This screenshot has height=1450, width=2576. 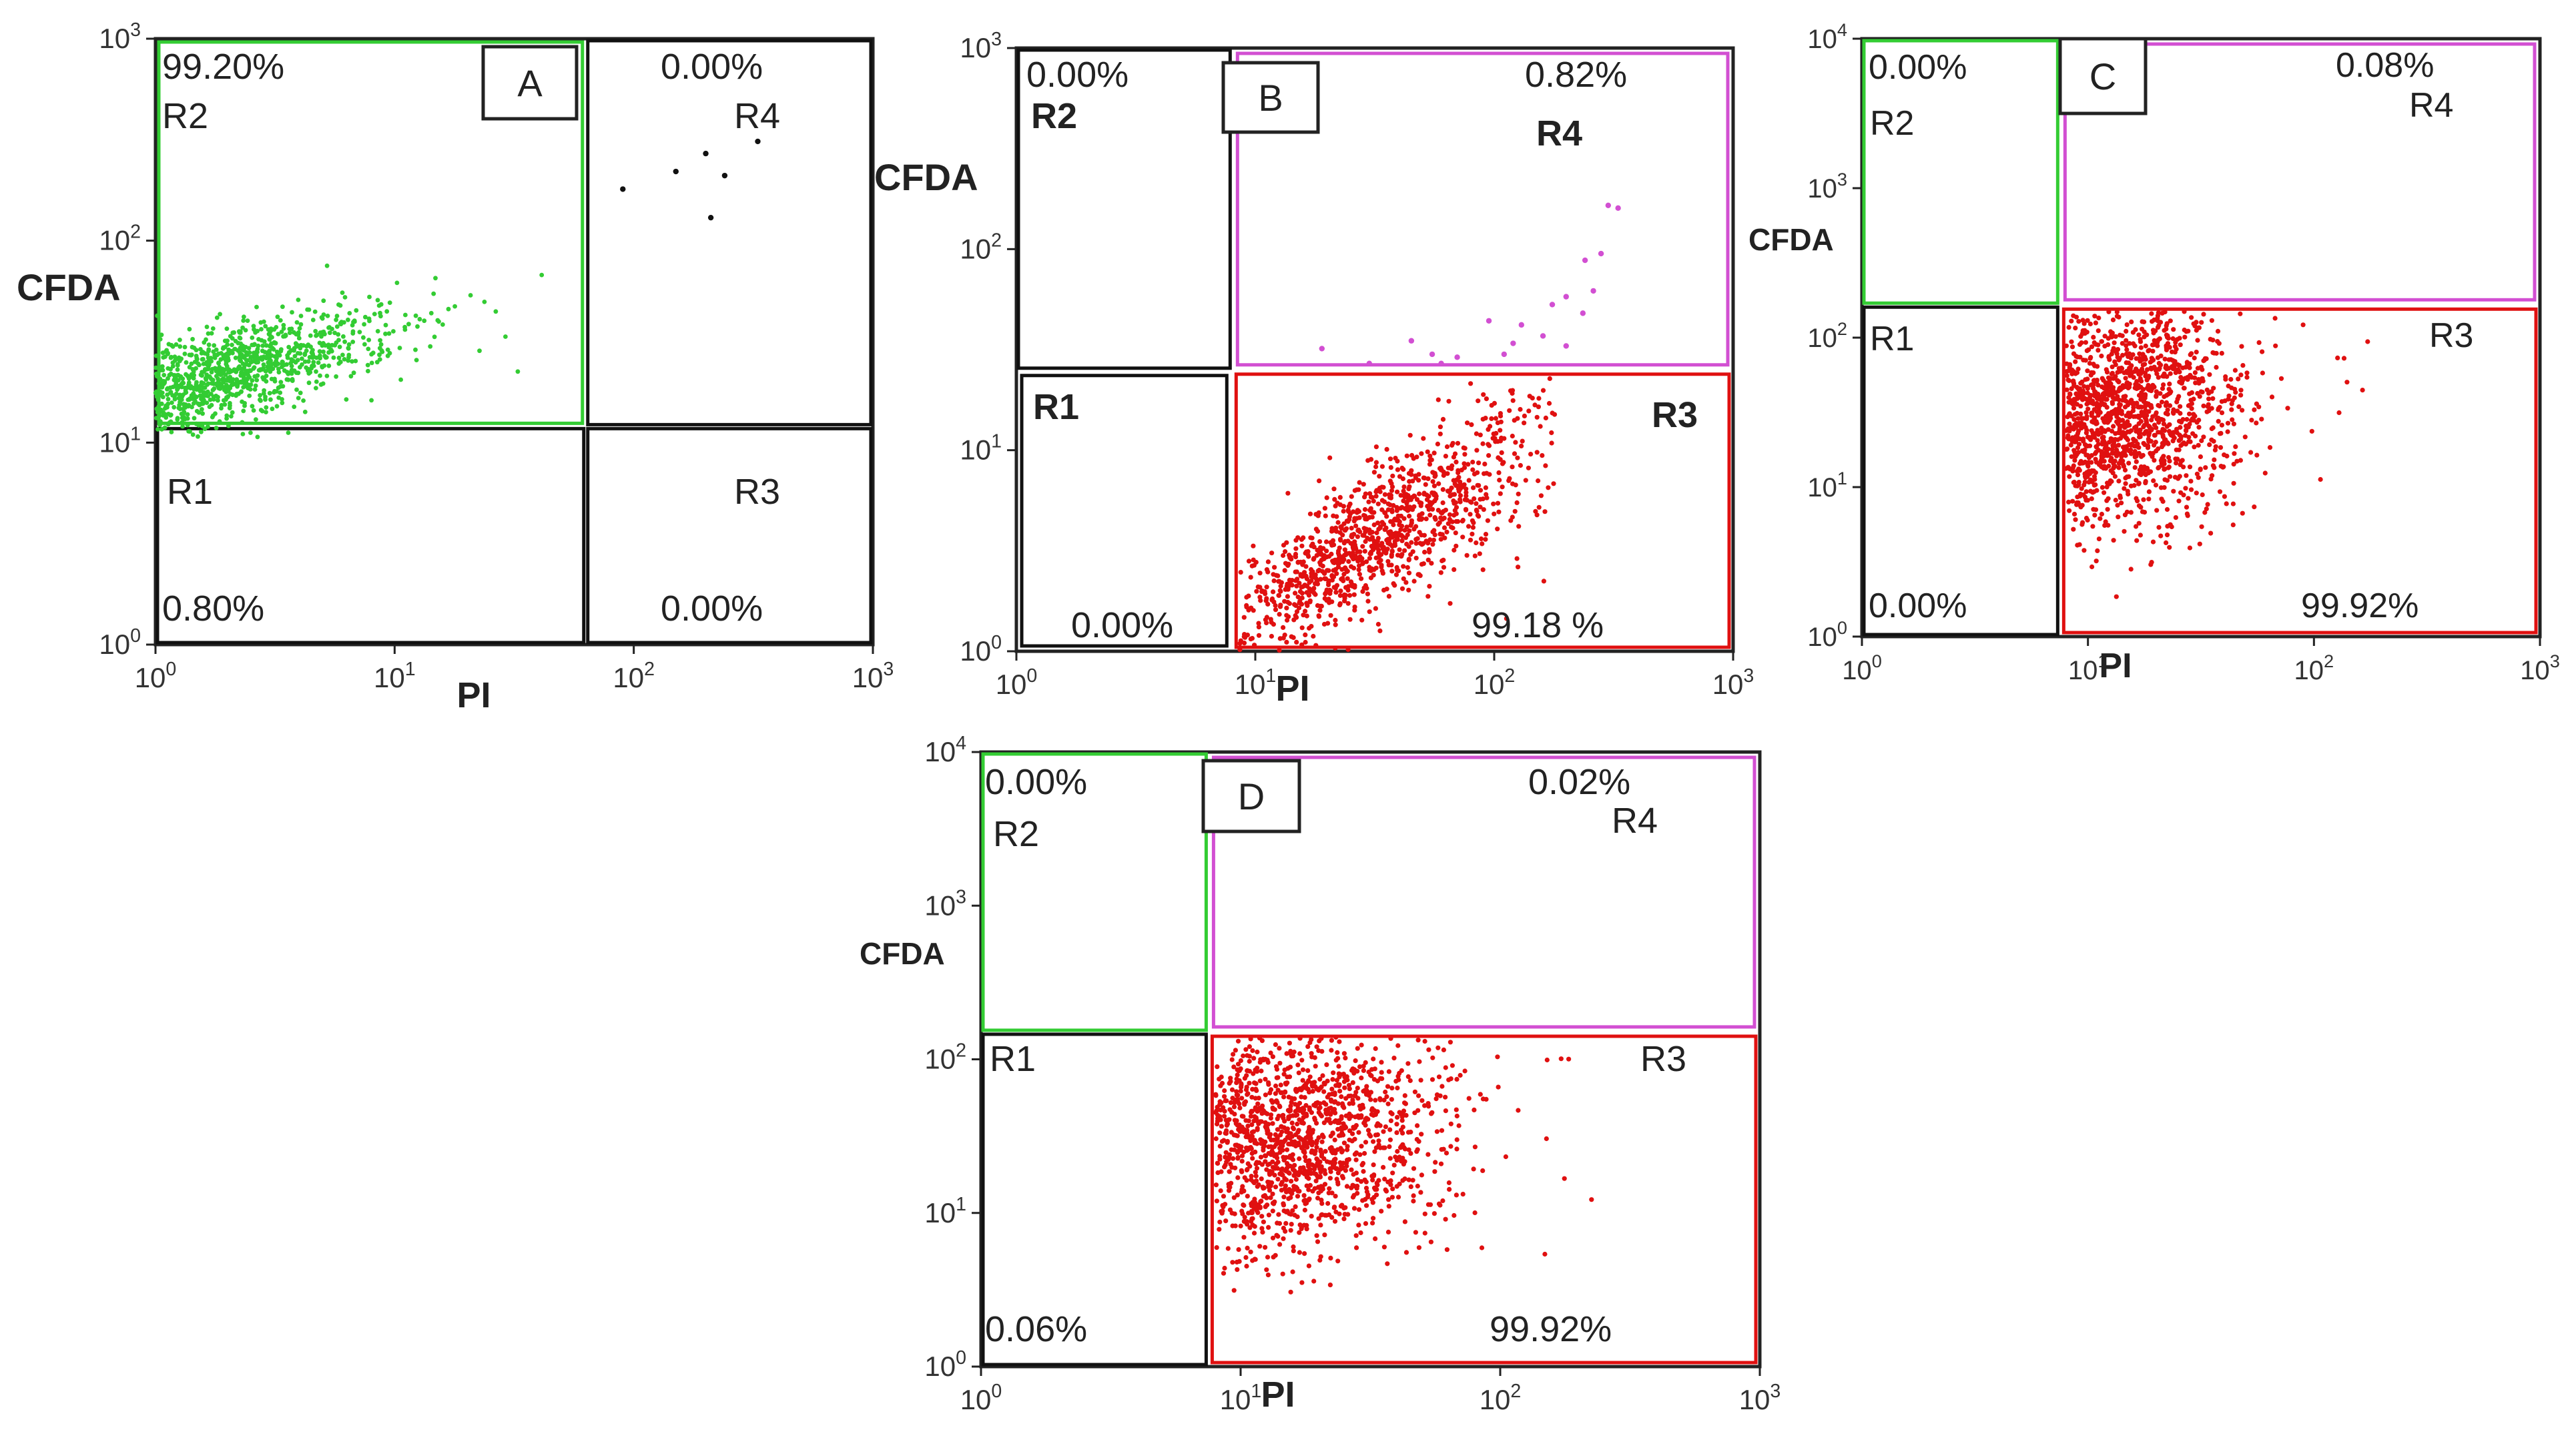 I want to click on x-tick-exp: 1, so click(x=410, y=669).